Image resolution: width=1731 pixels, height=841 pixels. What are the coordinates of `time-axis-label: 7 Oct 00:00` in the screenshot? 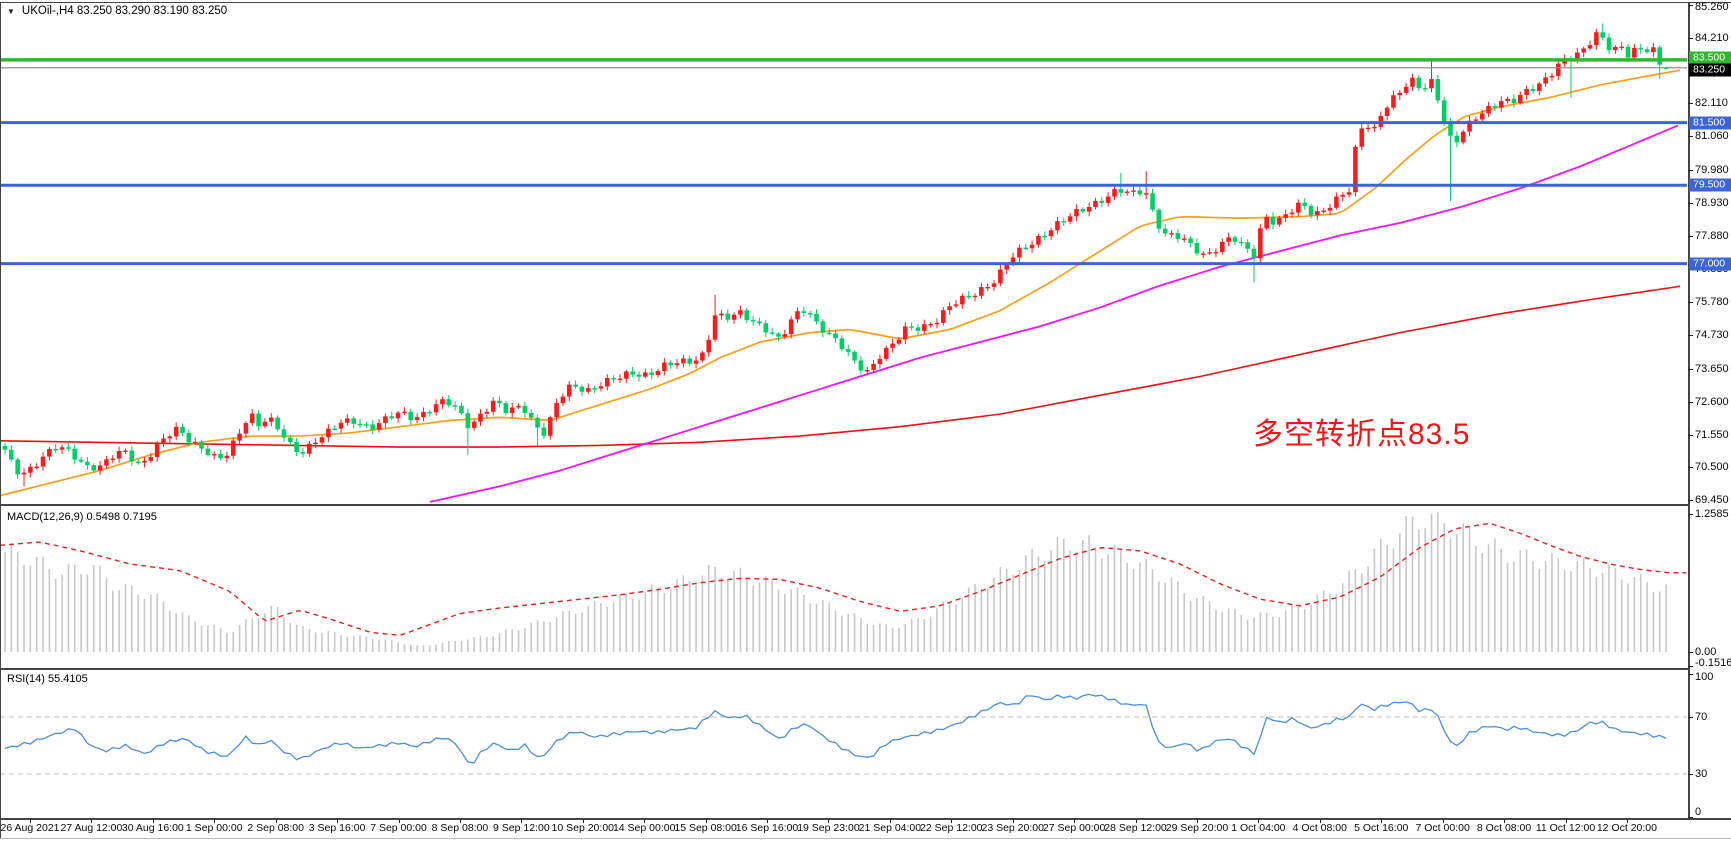 It's located at (1442, 828).